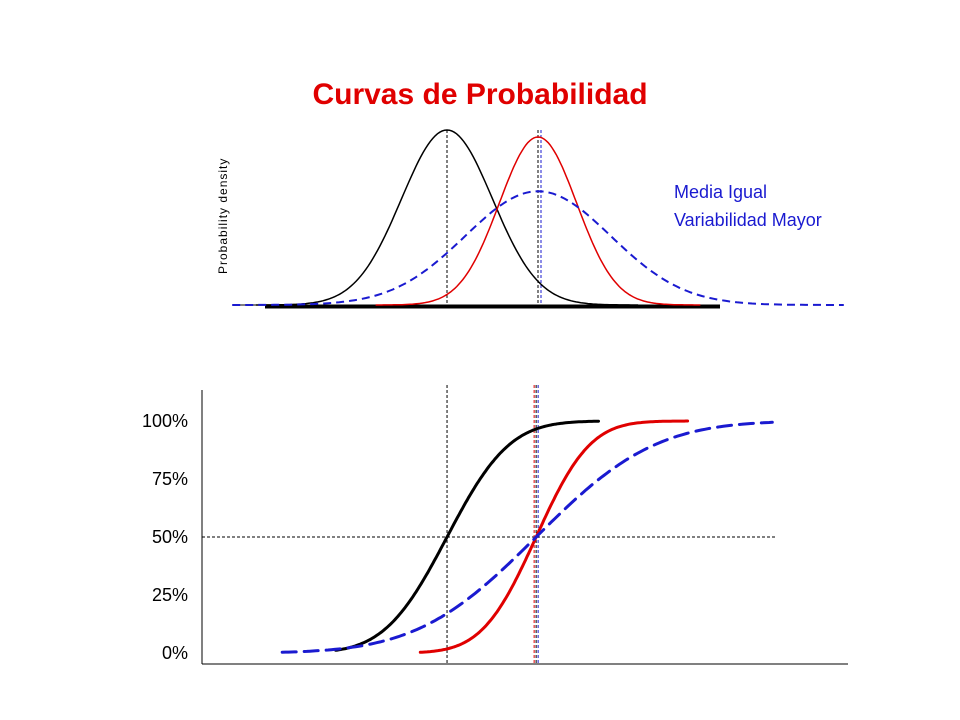 The width and height of the screenshot is (960, 720). I want to click on slide-title: Curvas de Probabilidad, so click(480, 94).